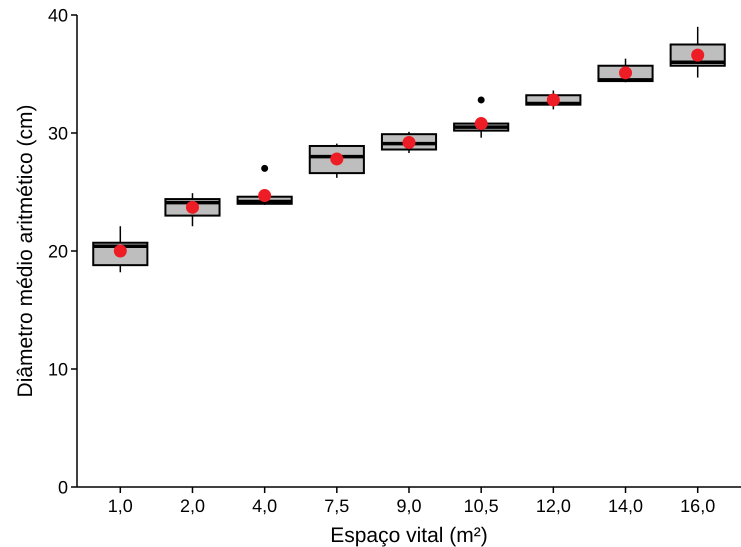 The height and width of the screenshot is (547, 741). I want to click on y-axis-title: Diâmetro médio aritmético (cm), so click(25, 251).